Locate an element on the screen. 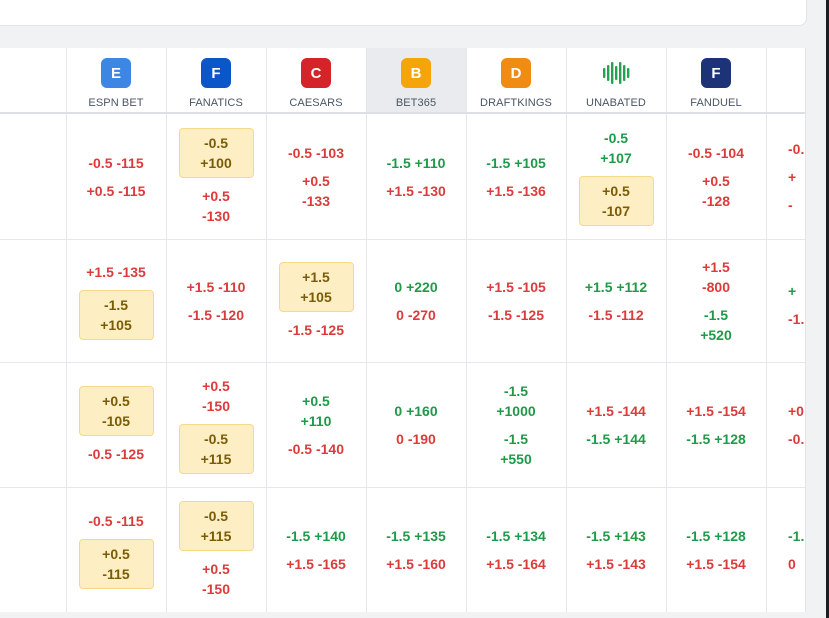 This screenshot has height=618, width=829. bookmaker-header: F FANATICS is located at coordinates (216, 81).